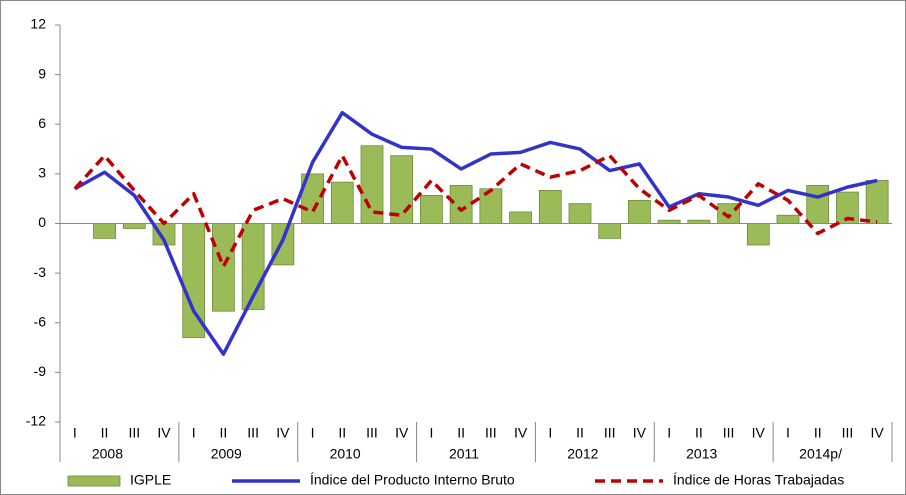 The image size is (906, 495). I want to click on y-tick-label: 6, so click(42, 123).